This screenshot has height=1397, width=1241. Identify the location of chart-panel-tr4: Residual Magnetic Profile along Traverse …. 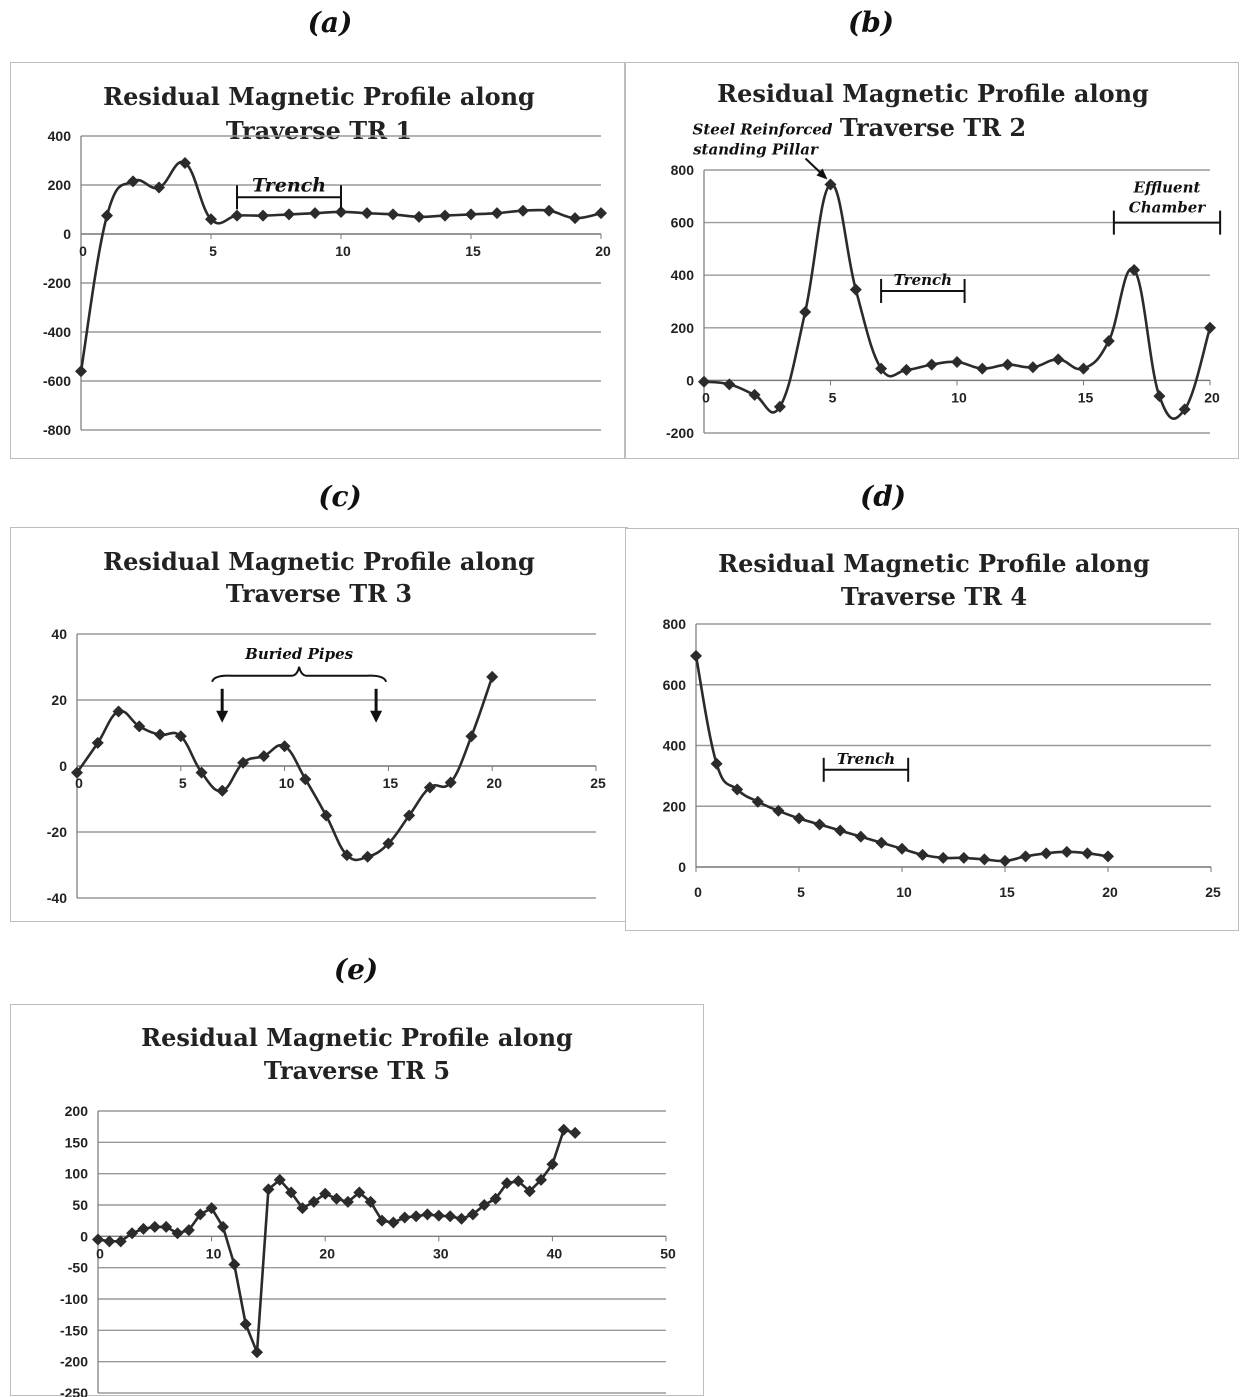
(932, 729).